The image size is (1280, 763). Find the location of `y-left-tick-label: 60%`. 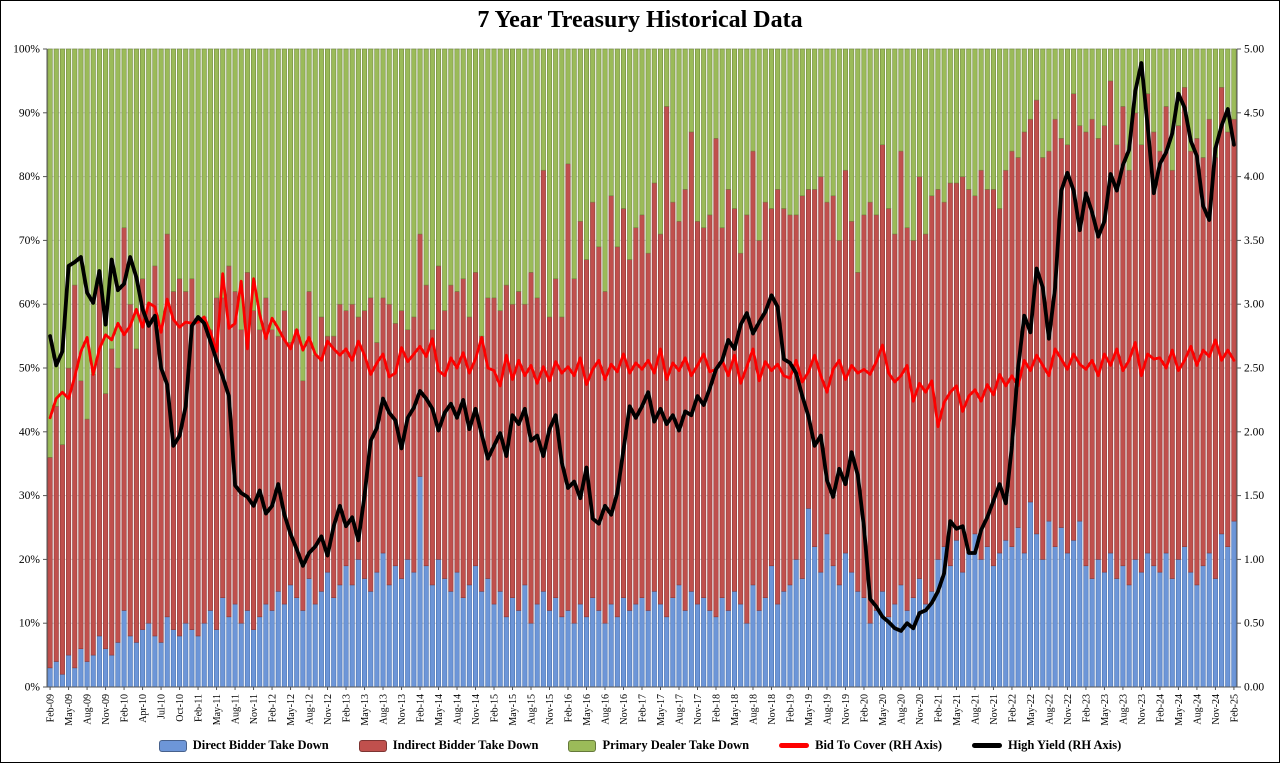

y-left-tick-label: 60% is located at coordinates (30, 305).